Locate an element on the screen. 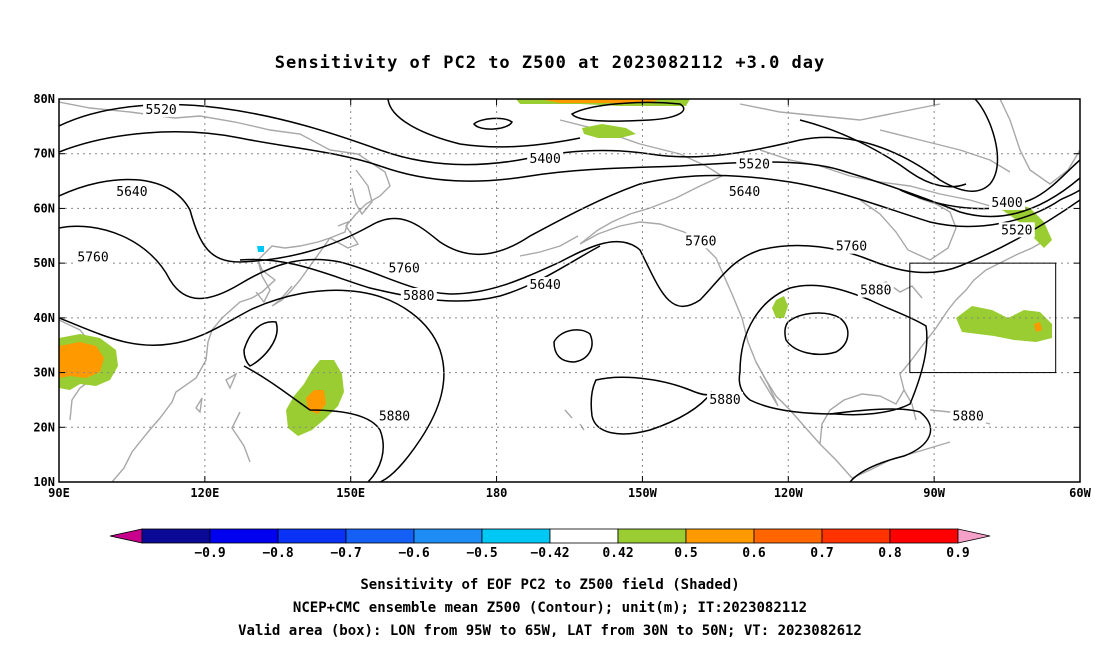  shade-beaufort-green is located at coordinates (609, 131).